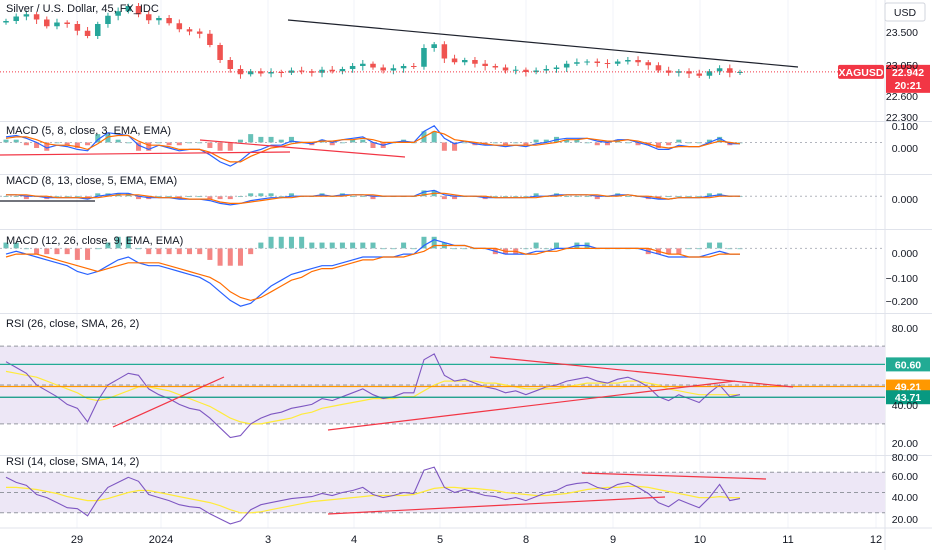 The image size is (932, 550). I want to click on time-tick-9: 9, so click(613, 540).